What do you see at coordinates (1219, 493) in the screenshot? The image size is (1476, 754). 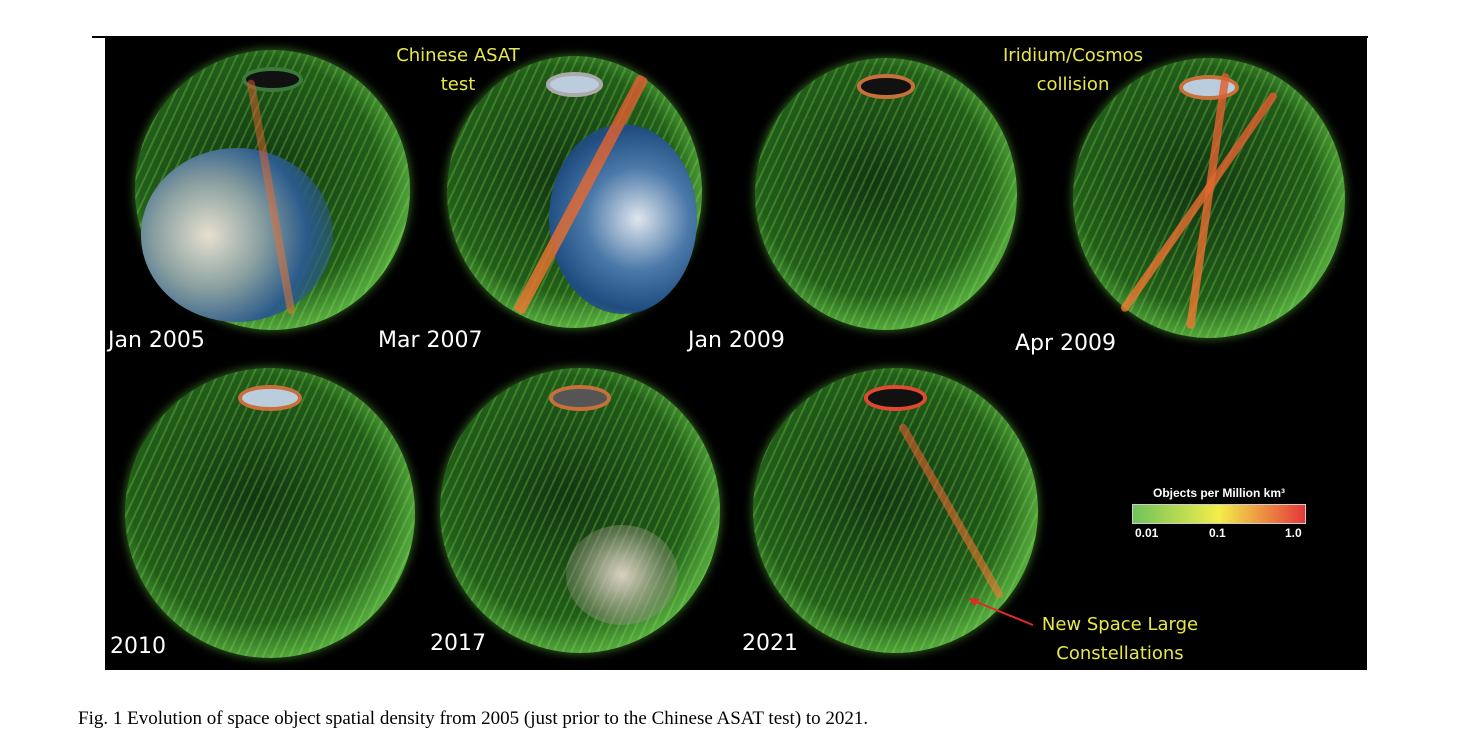 I see `legend-title: Objects per Million km³` at bounding box center [1219, 493].